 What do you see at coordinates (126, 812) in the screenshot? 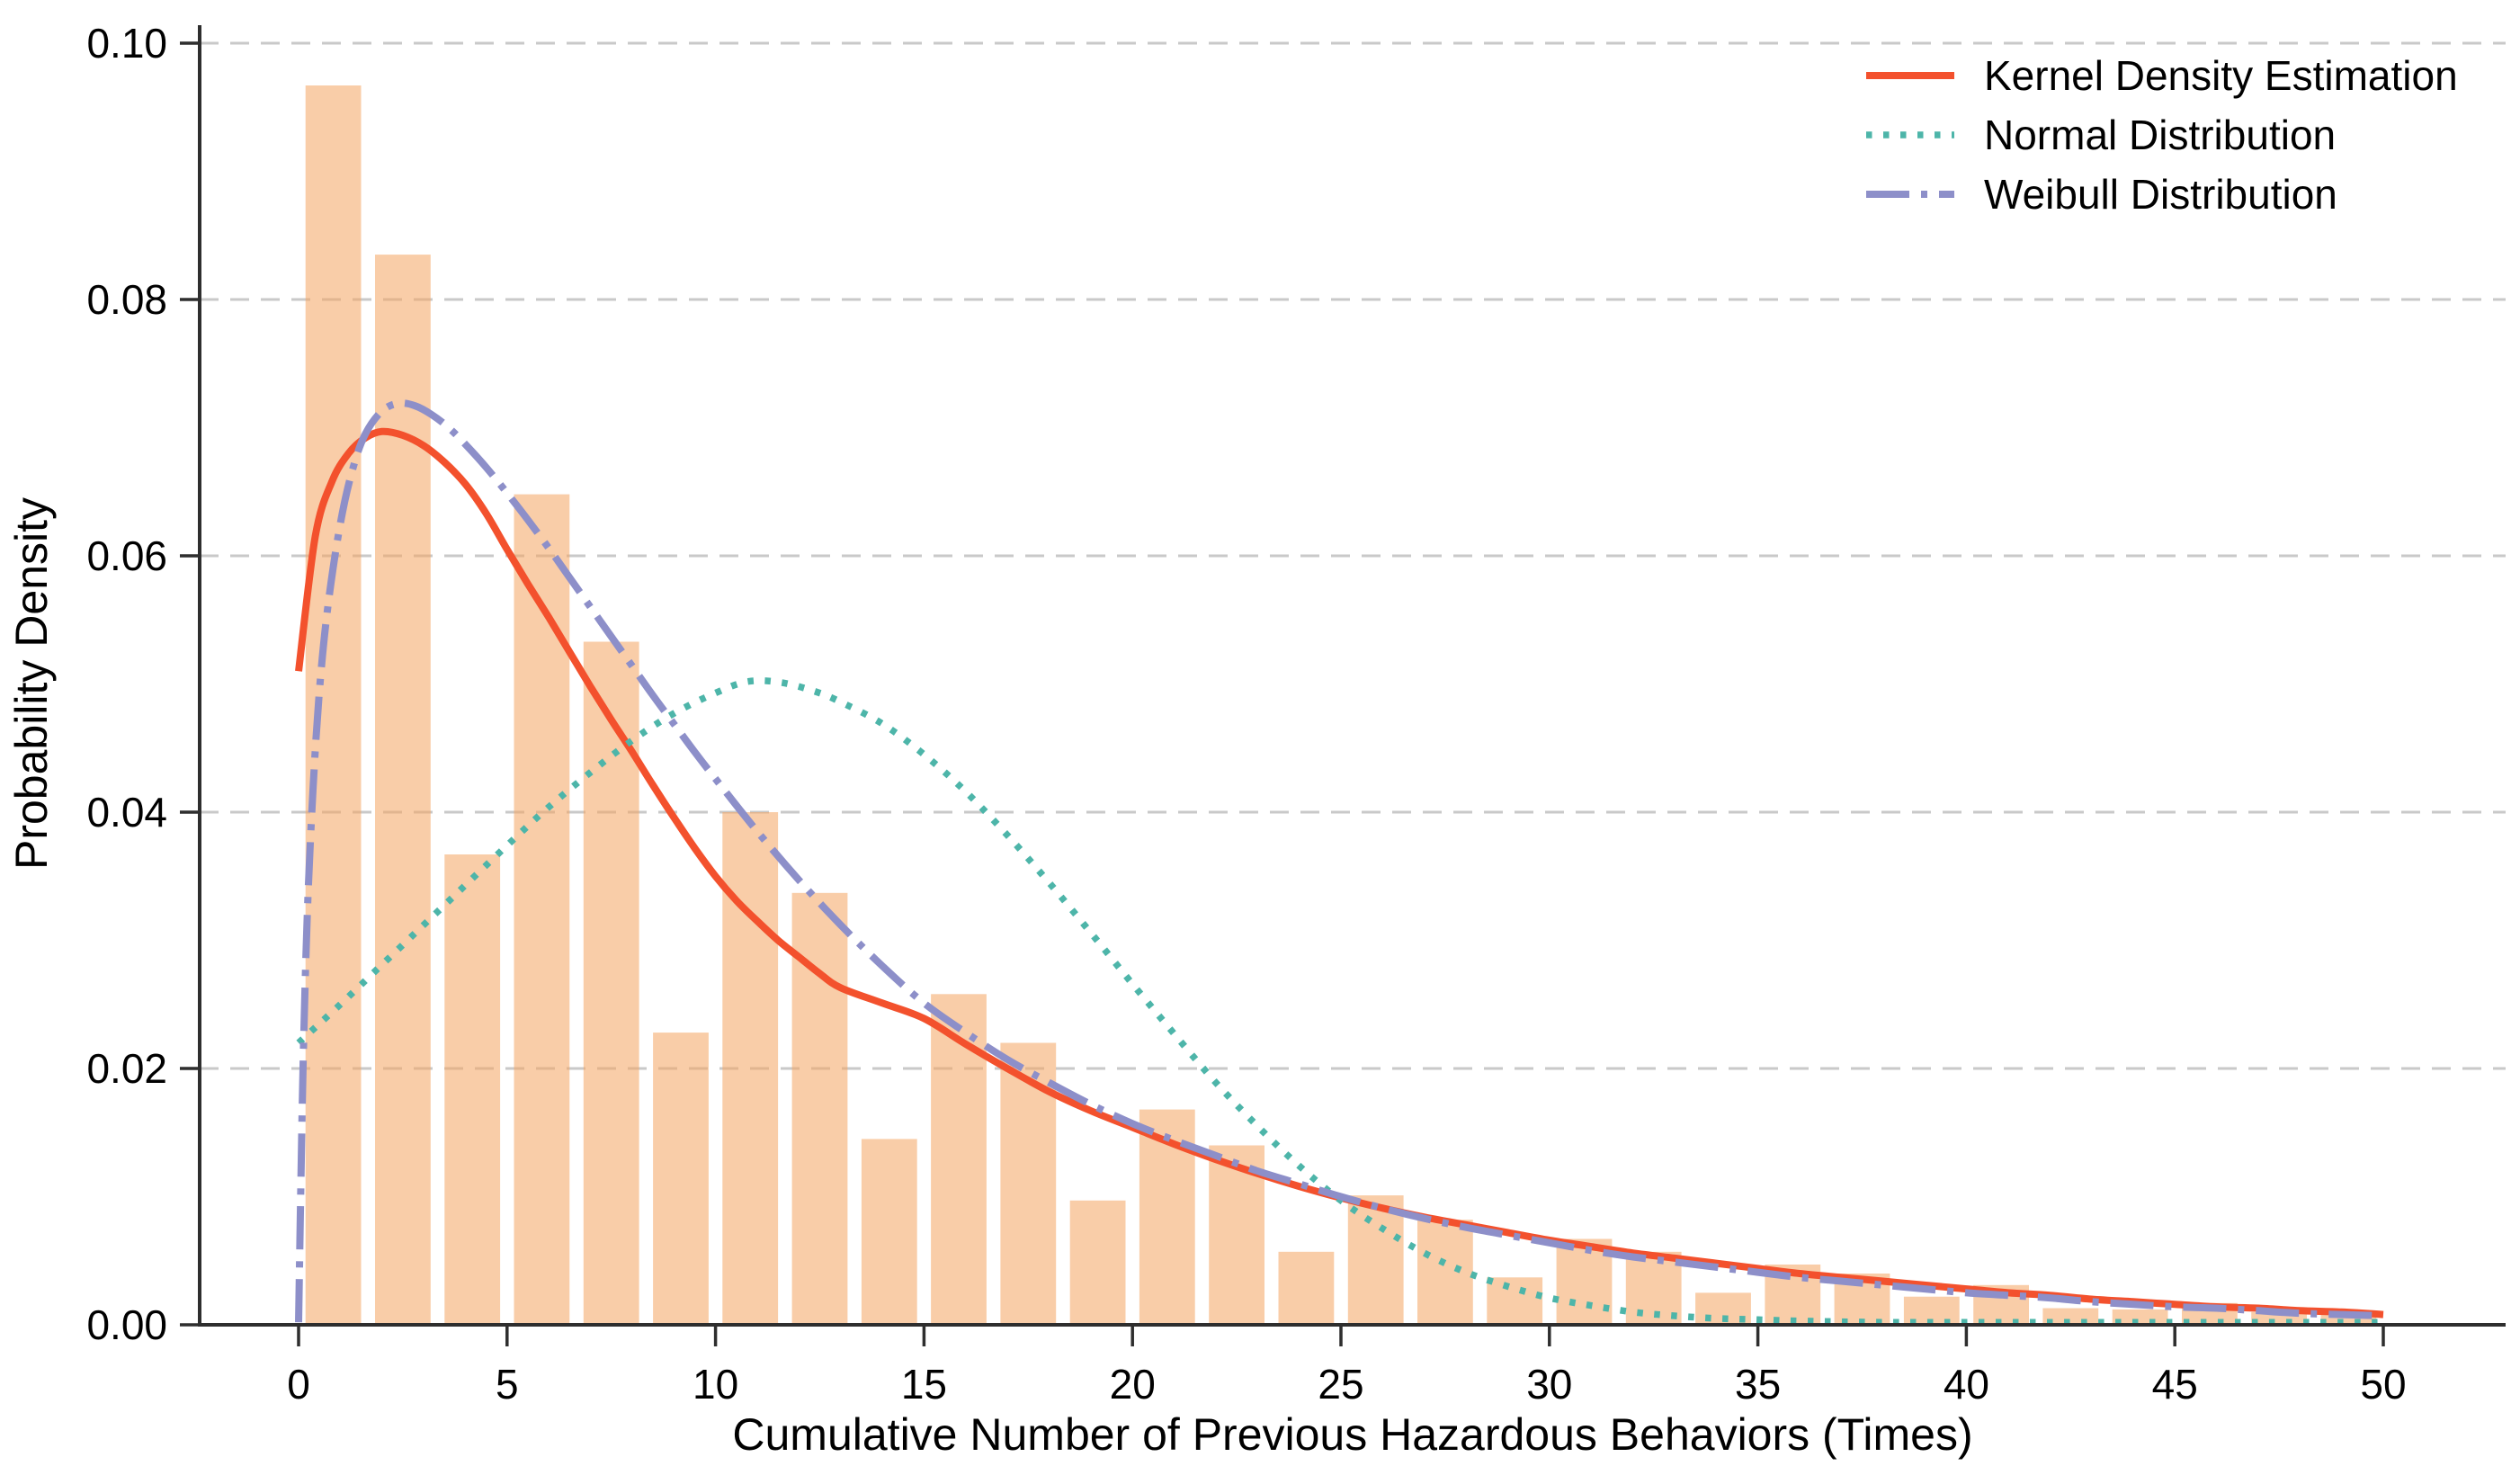
I see `y-tick-label: 0.04` at bounding box center [126, 812].